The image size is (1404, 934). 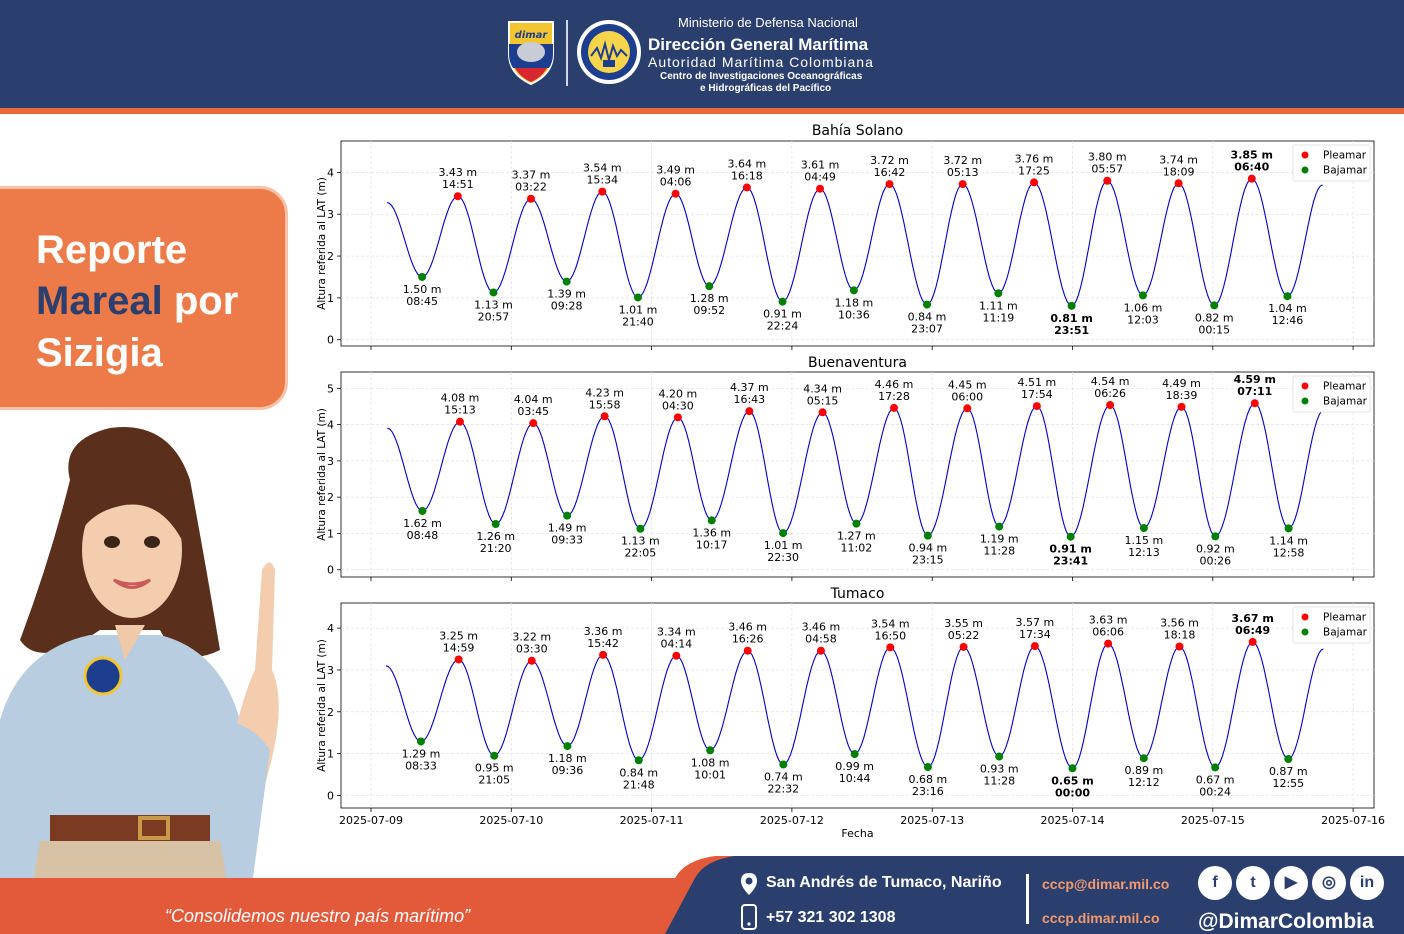 I want to click on legend-low-marker, so click(x=1305, y=632).